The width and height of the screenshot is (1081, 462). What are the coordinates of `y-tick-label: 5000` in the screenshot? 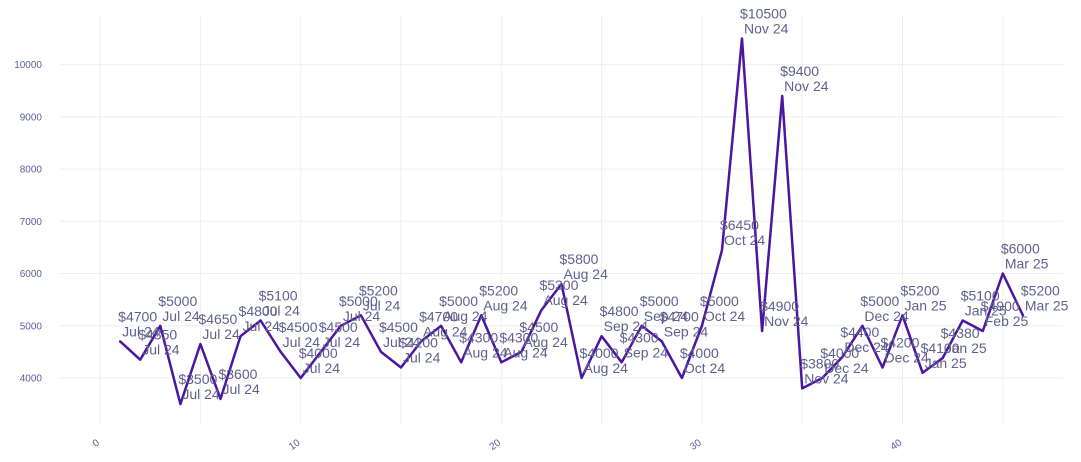 It's located at (31, 326).